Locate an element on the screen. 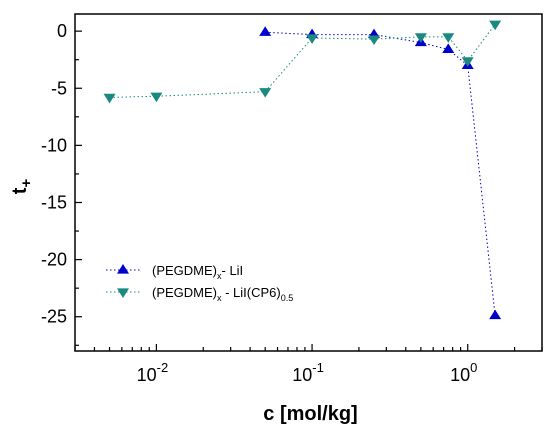  legend-label: (PEGDME)x - LiI(CP6)0.5 is located at coordinates (222, 294).